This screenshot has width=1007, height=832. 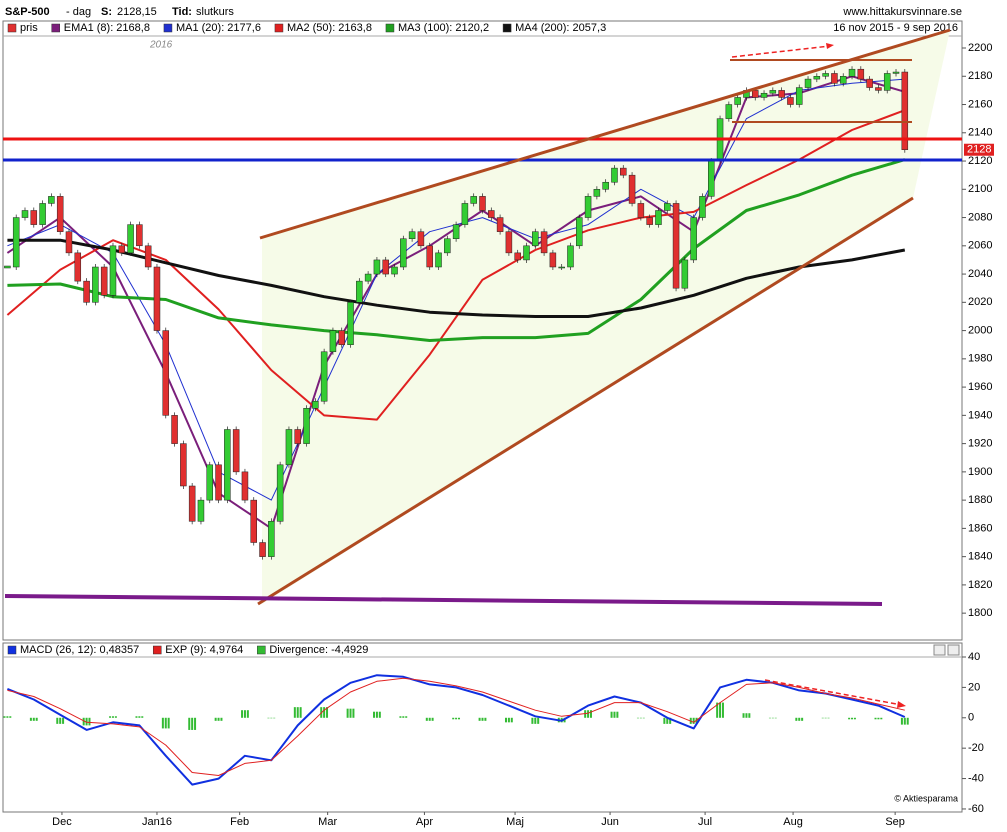 I want to click on y-tick-label: 1820, so click(x=980, y=585).